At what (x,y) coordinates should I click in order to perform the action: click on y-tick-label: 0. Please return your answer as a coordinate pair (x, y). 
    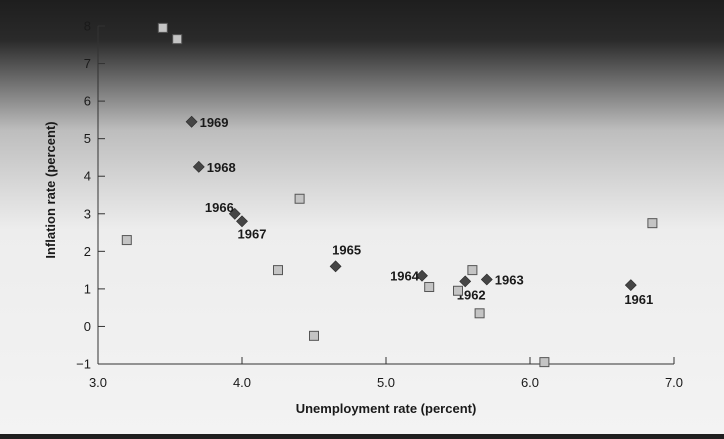
    Looking at the image, I should click on (87, 326).